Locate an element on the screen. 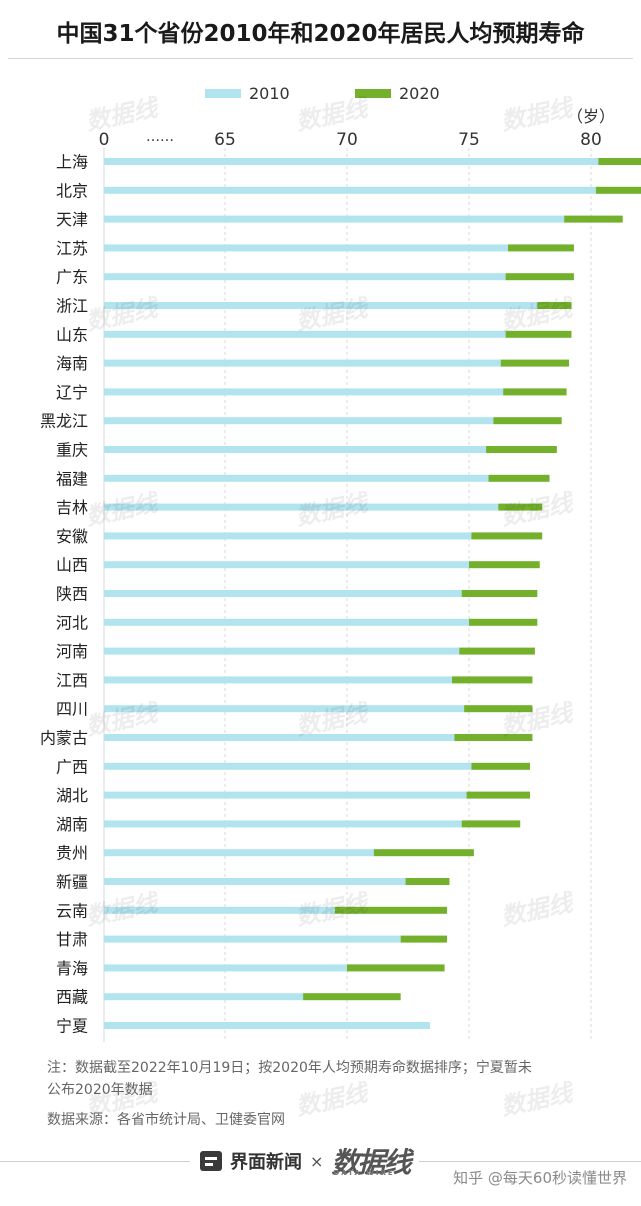  category-label: 西藏 is located at coordinates (72, 997).